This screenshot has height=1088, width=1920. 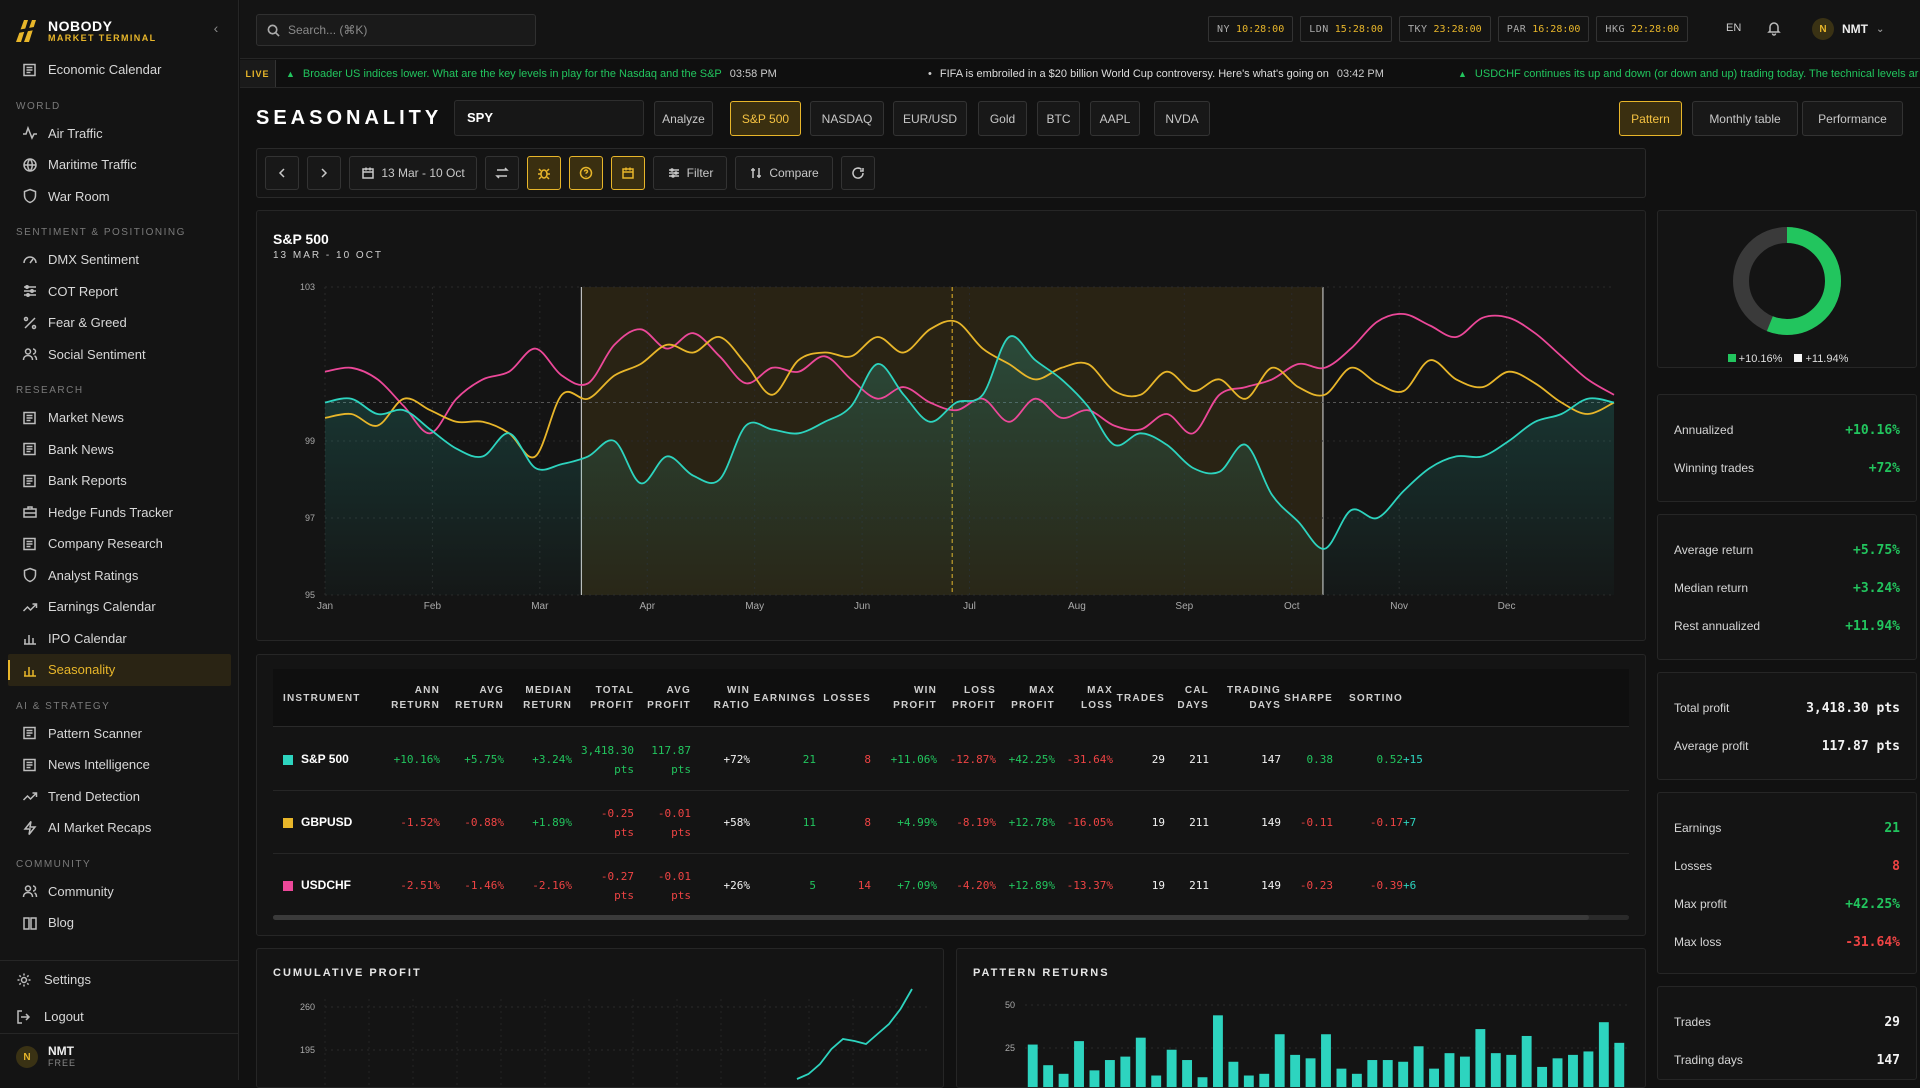 I want to click on tab-gold: Gold, so click(x=1002, y=118).